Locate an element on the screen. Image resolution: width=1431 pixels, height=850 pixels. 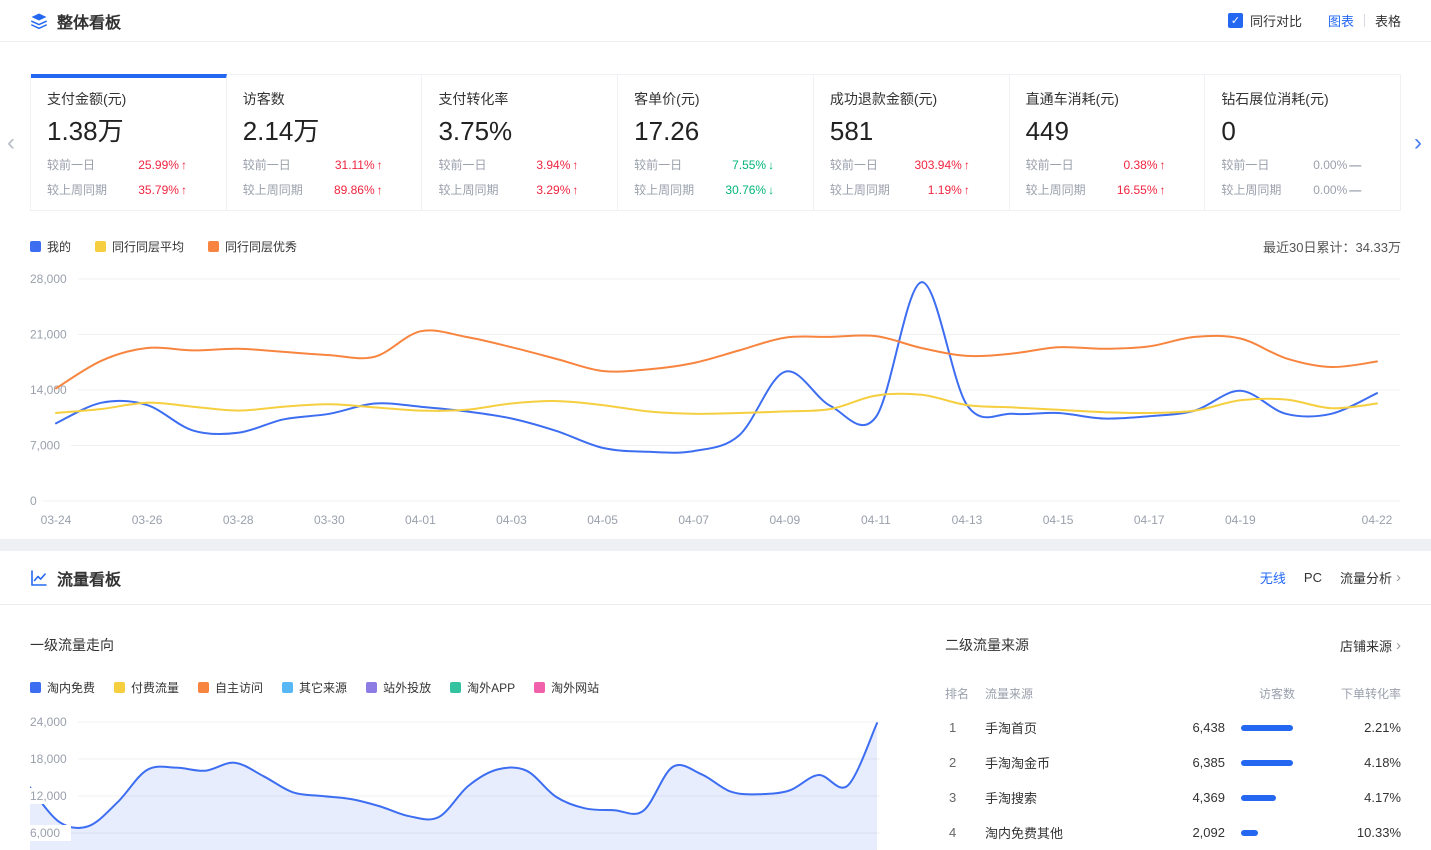
legend-label: 淘内免费 is located at coordinates (71, 688).